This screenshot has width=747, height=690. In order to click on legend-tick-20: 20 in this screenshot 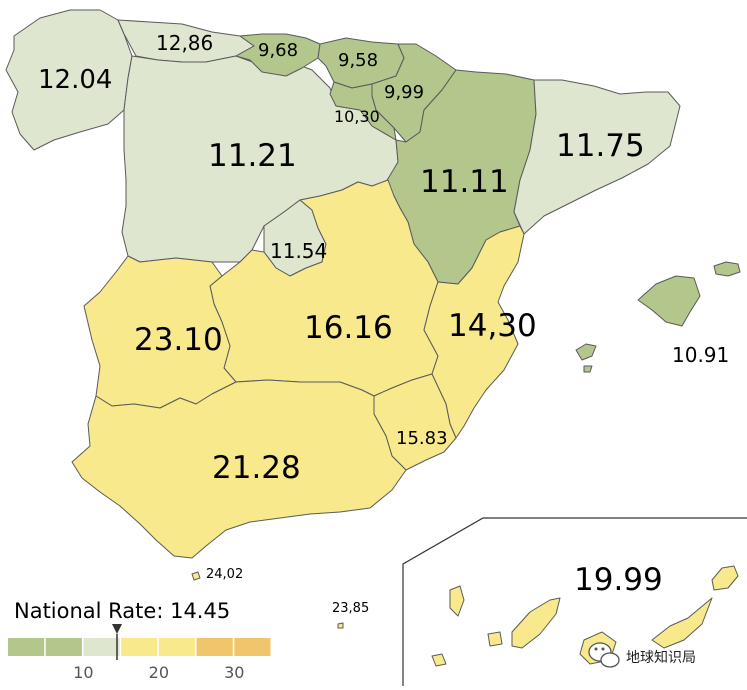, I will do `click(159, 672)`.